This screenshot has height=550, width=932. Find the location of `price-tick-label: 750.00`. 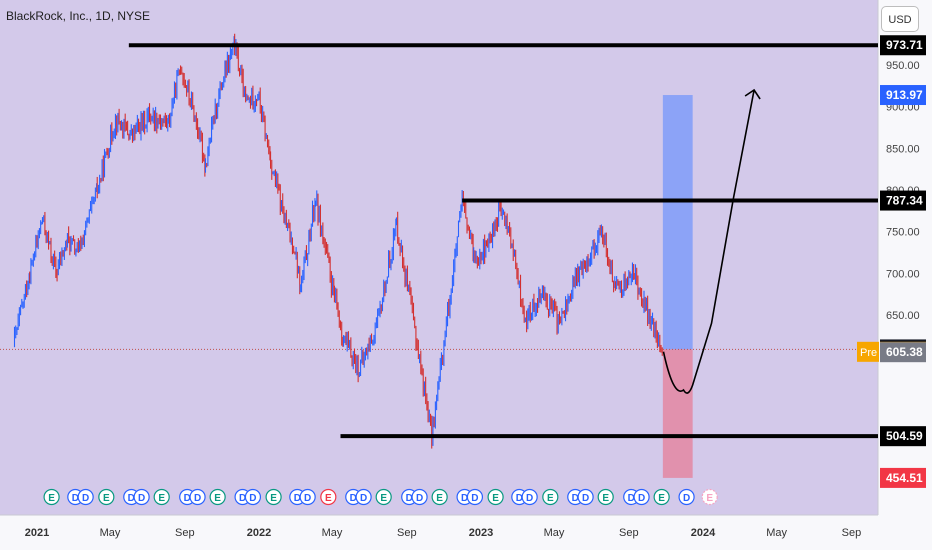

price-tick-label: 750.00 is located at coordinates (903, 233).